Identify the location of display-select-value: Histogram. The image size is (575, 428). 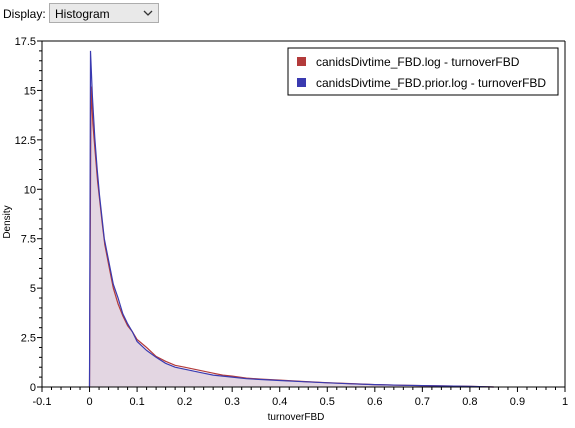
(82, 14).